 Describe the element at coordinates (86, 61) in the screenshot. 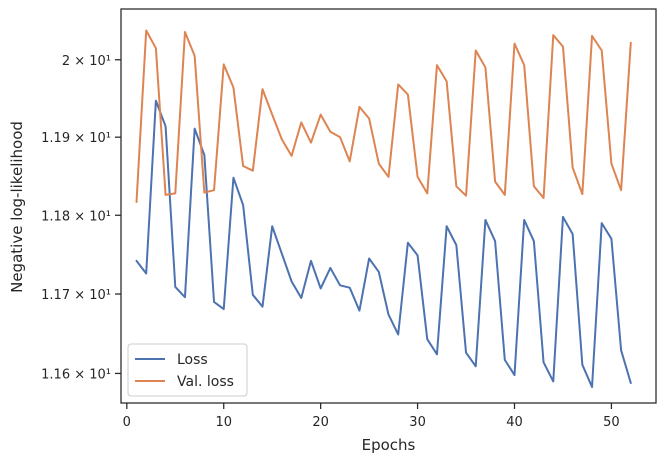

I see `y-tick-label: 2 × 10¹` at that location.